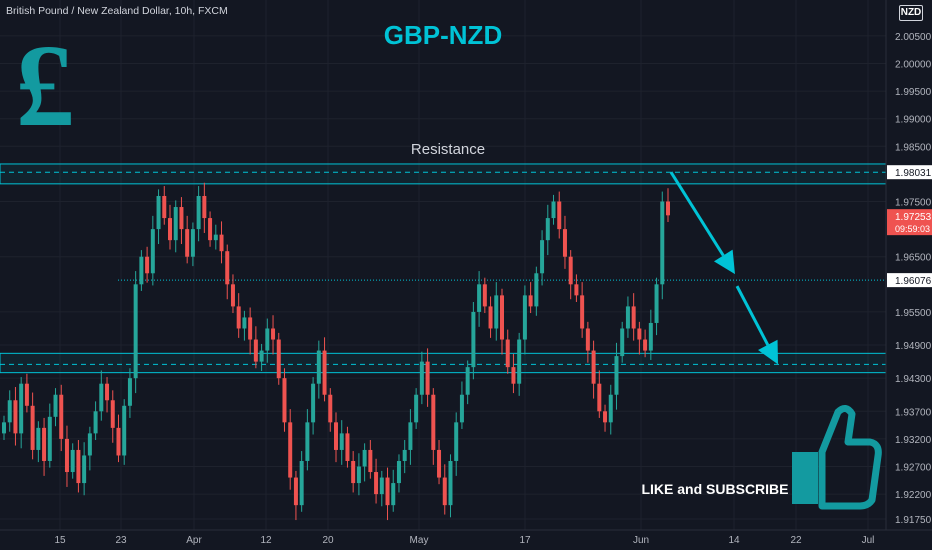 The width and height of the screenshot is (932, 550). I want to click on price-tick-label: 2.00000, so click(913, 64).